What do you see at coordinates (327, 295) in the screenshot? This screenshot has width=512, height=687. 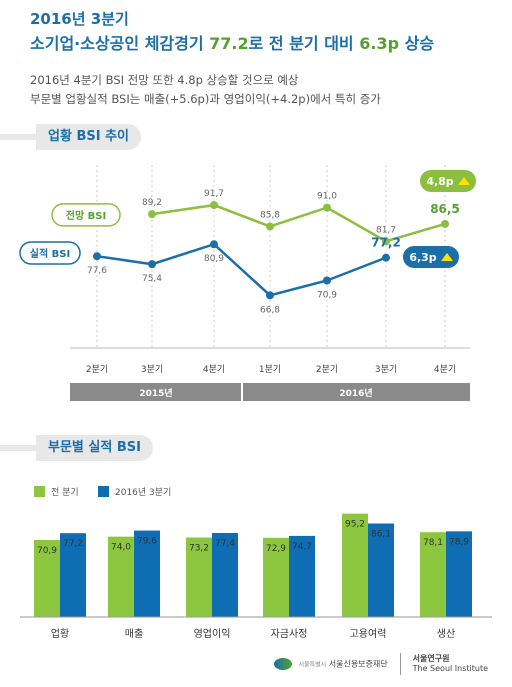 I see `data-label-actual-4: 70,9` at bounding box center [327, 295].